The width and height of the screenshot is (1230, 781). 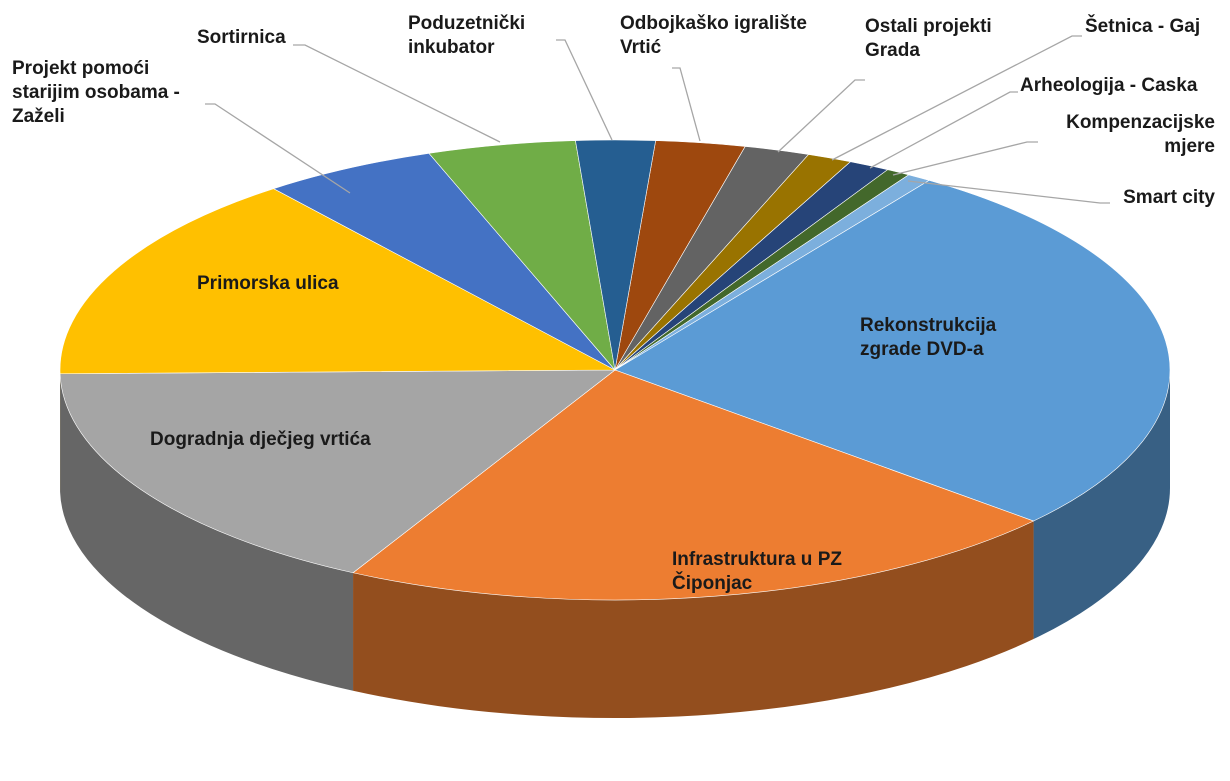 What do you see at coordinates (1140, 134) in the screenshot?
I see `slice-label: Kompenzacijske mjere` at bounding box center [1140, 134].